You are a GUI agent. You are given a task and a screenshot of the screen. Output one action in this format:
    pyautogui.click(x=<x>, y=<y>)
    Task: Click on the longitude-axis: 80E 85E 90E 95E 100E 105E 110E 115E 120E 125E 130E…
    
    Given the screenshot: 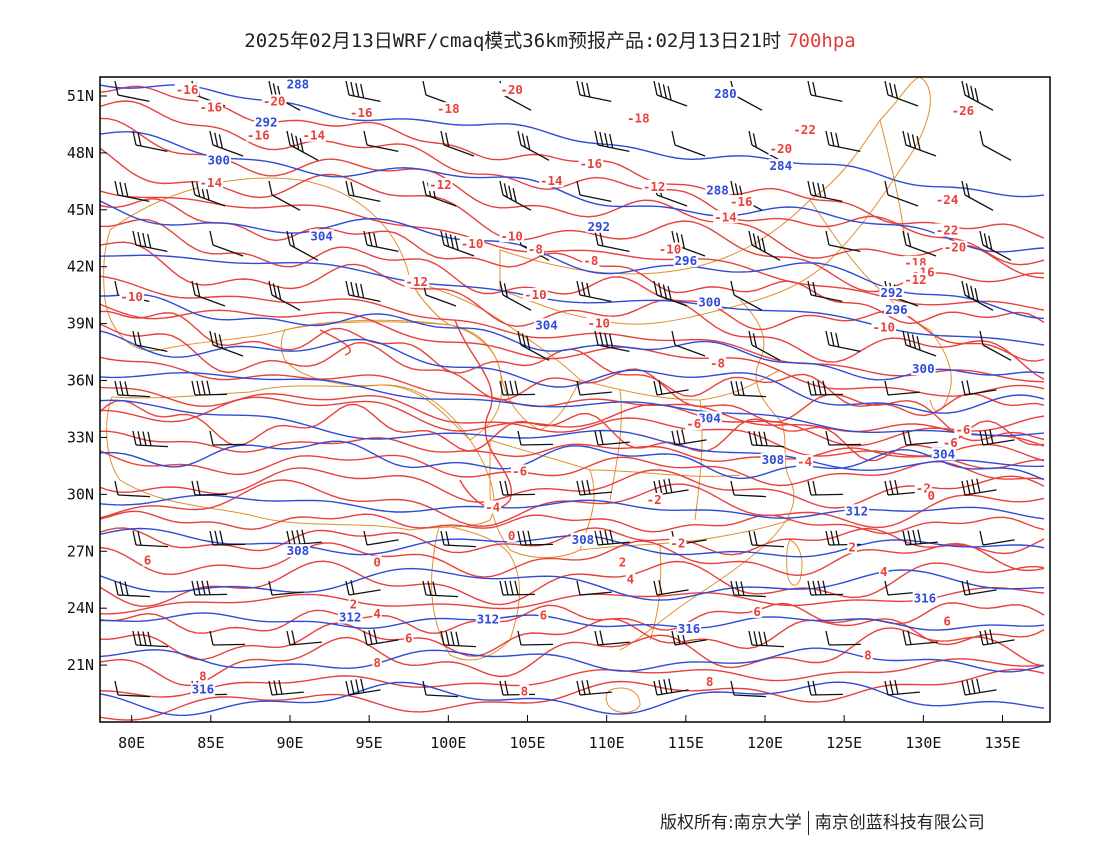 What is the action you would take?
    pyautogui.click(x=569, y=733)
    